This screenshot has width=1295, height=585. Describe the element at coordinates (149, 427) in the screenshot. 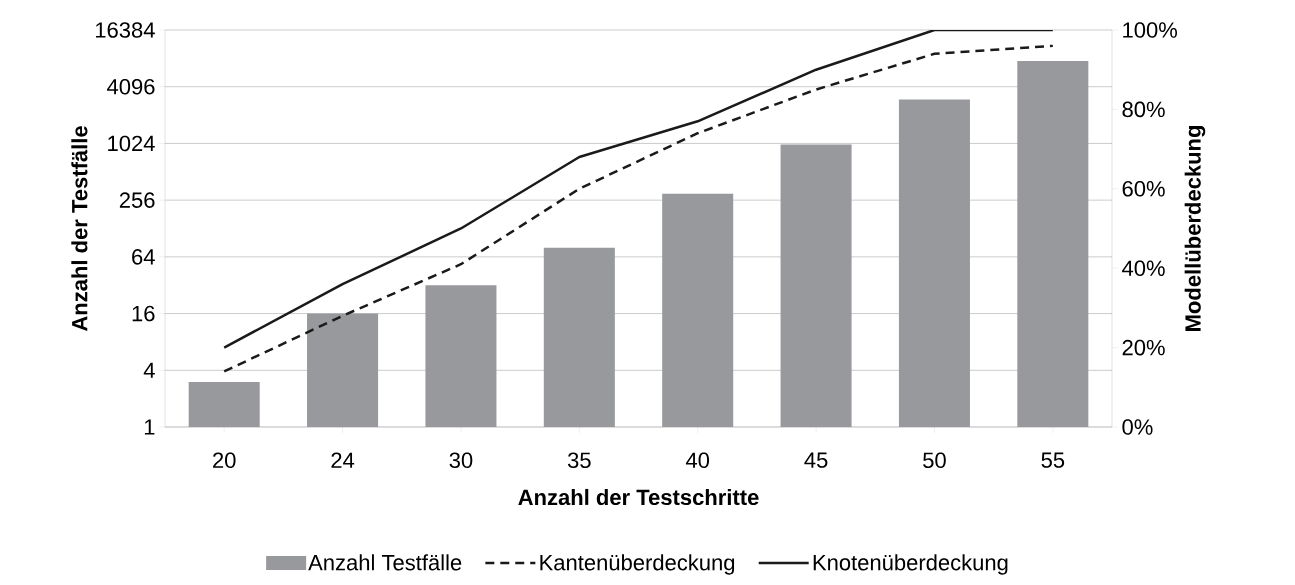

I see `y-tick-label: 1` at that location.